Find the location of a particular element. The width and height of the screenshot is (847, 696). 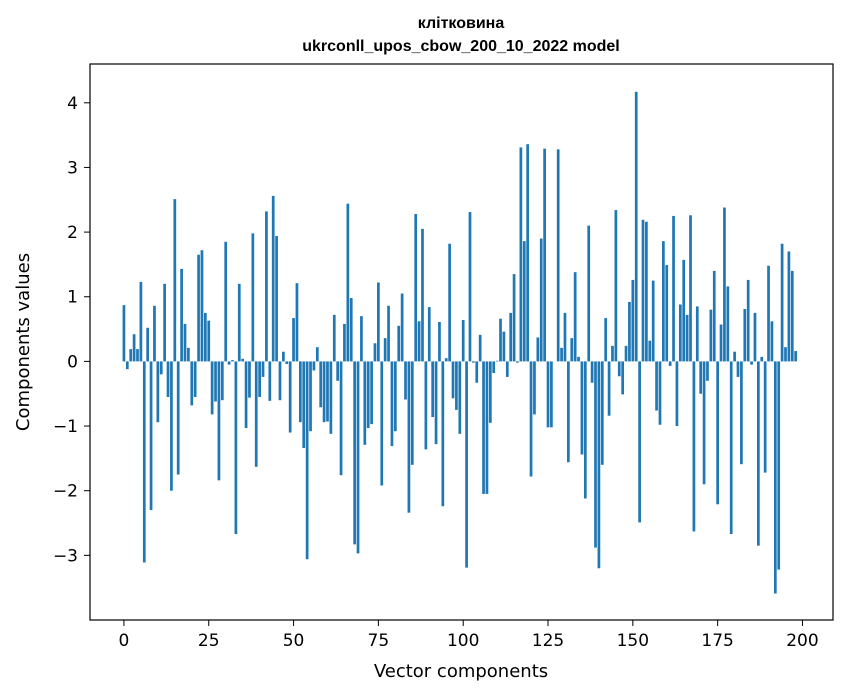

y-tick-label-4: 4 is located at coordinates (72, 104).